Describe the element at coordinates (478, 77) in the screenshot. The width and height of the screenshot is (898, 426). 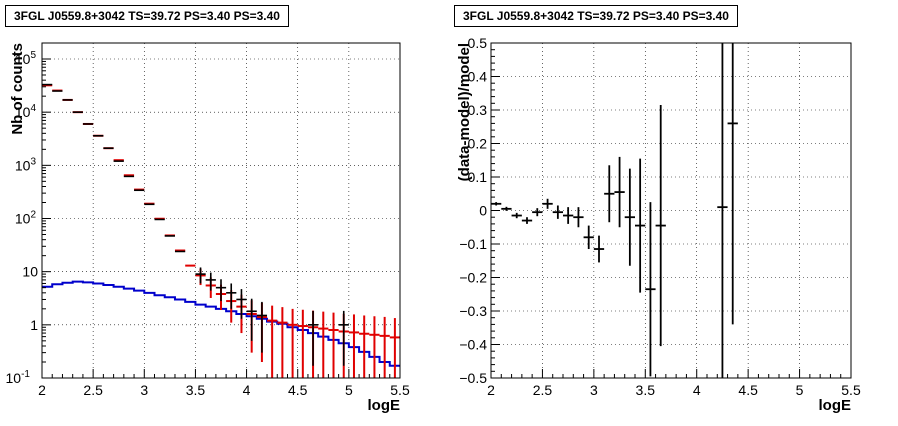
I see `y-tick-label: 0.4` at that location.